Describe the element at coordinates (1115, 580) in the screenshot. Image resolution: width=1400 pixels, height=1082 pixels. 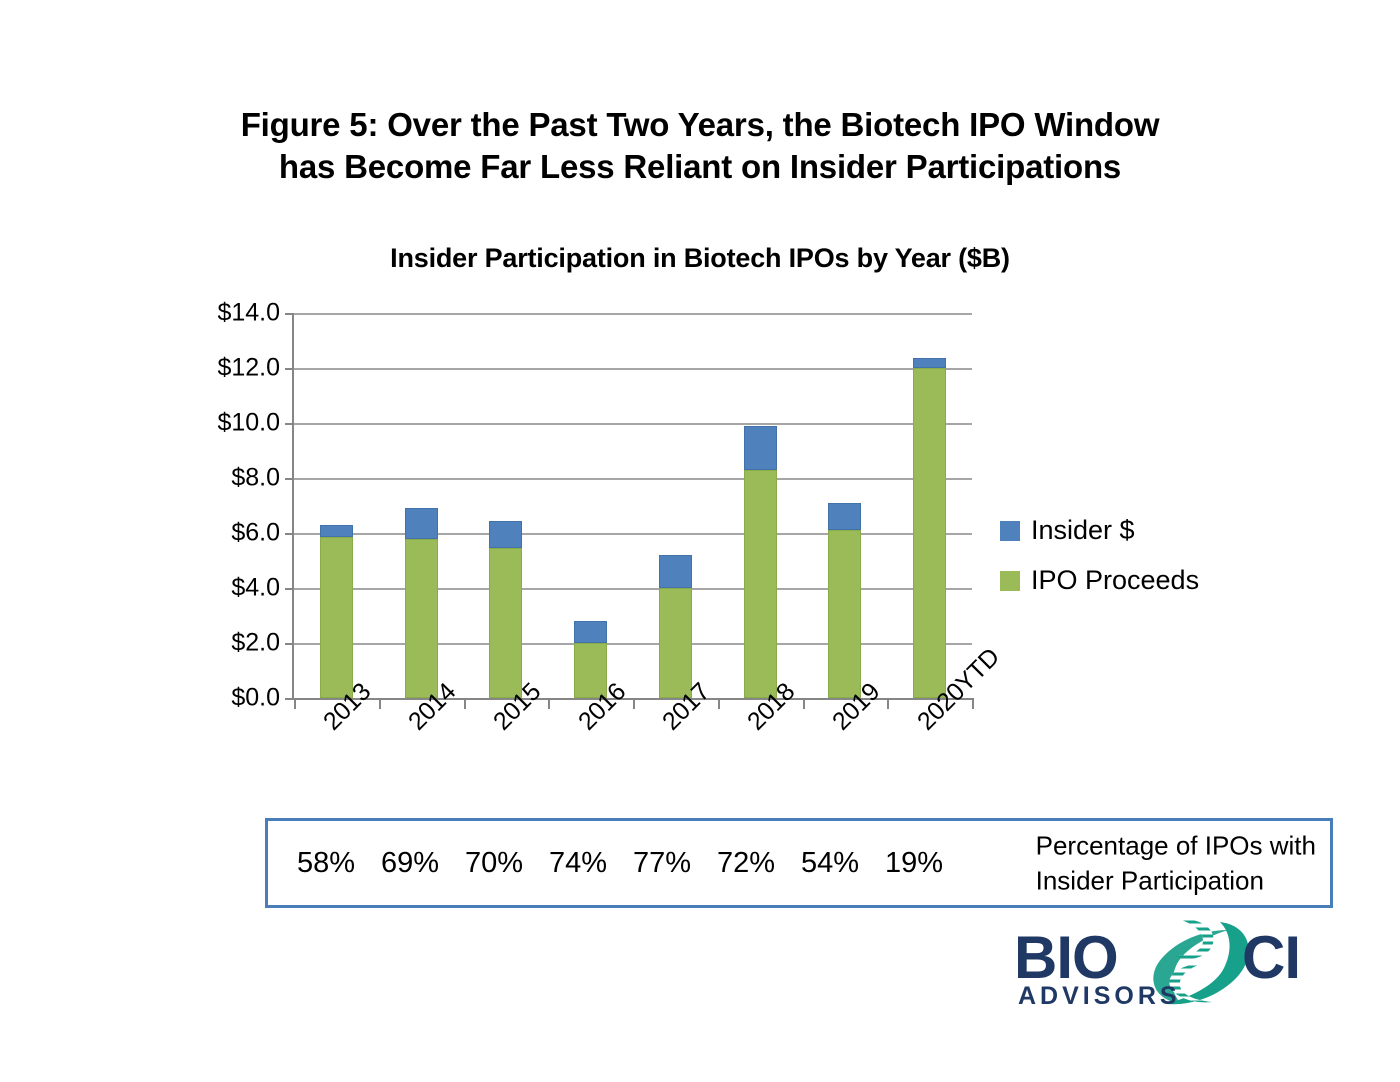
I see `legend-label: IPO Proceeds` at that location.